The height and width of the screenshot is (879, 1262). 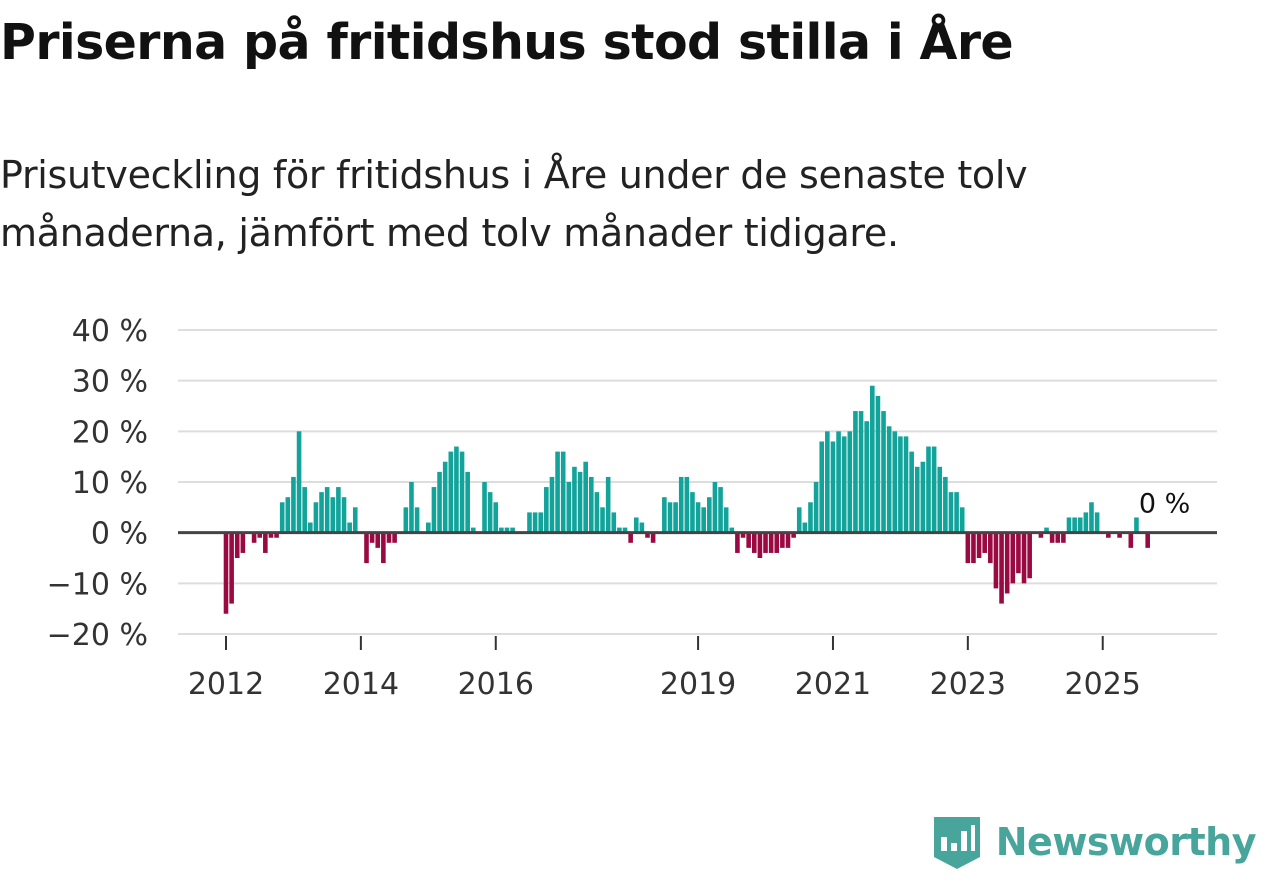 What do you see at coordinates (833, 684) in the screenshot?
I see `x-tick-label: 2021` at bounding box center [833, 684].